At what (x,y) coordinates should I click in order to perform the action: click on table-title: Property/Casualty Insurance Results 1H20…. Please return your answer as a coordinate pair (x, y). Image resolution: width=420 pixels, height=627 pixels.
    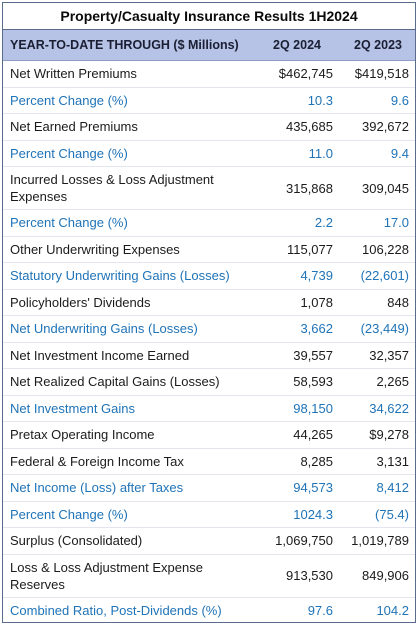
    Looking at the image, I should click on (209, 16).